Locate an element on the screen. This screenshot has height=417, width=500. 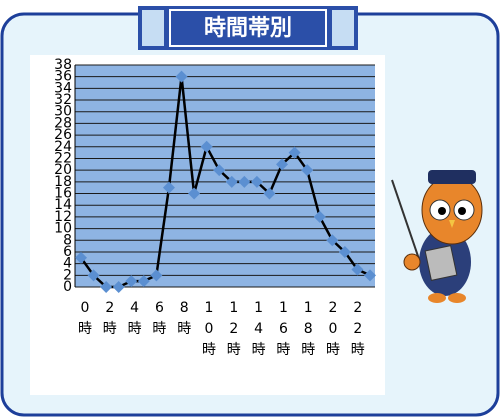
y-tick-label: 28 is located at coordinates (63, 123).